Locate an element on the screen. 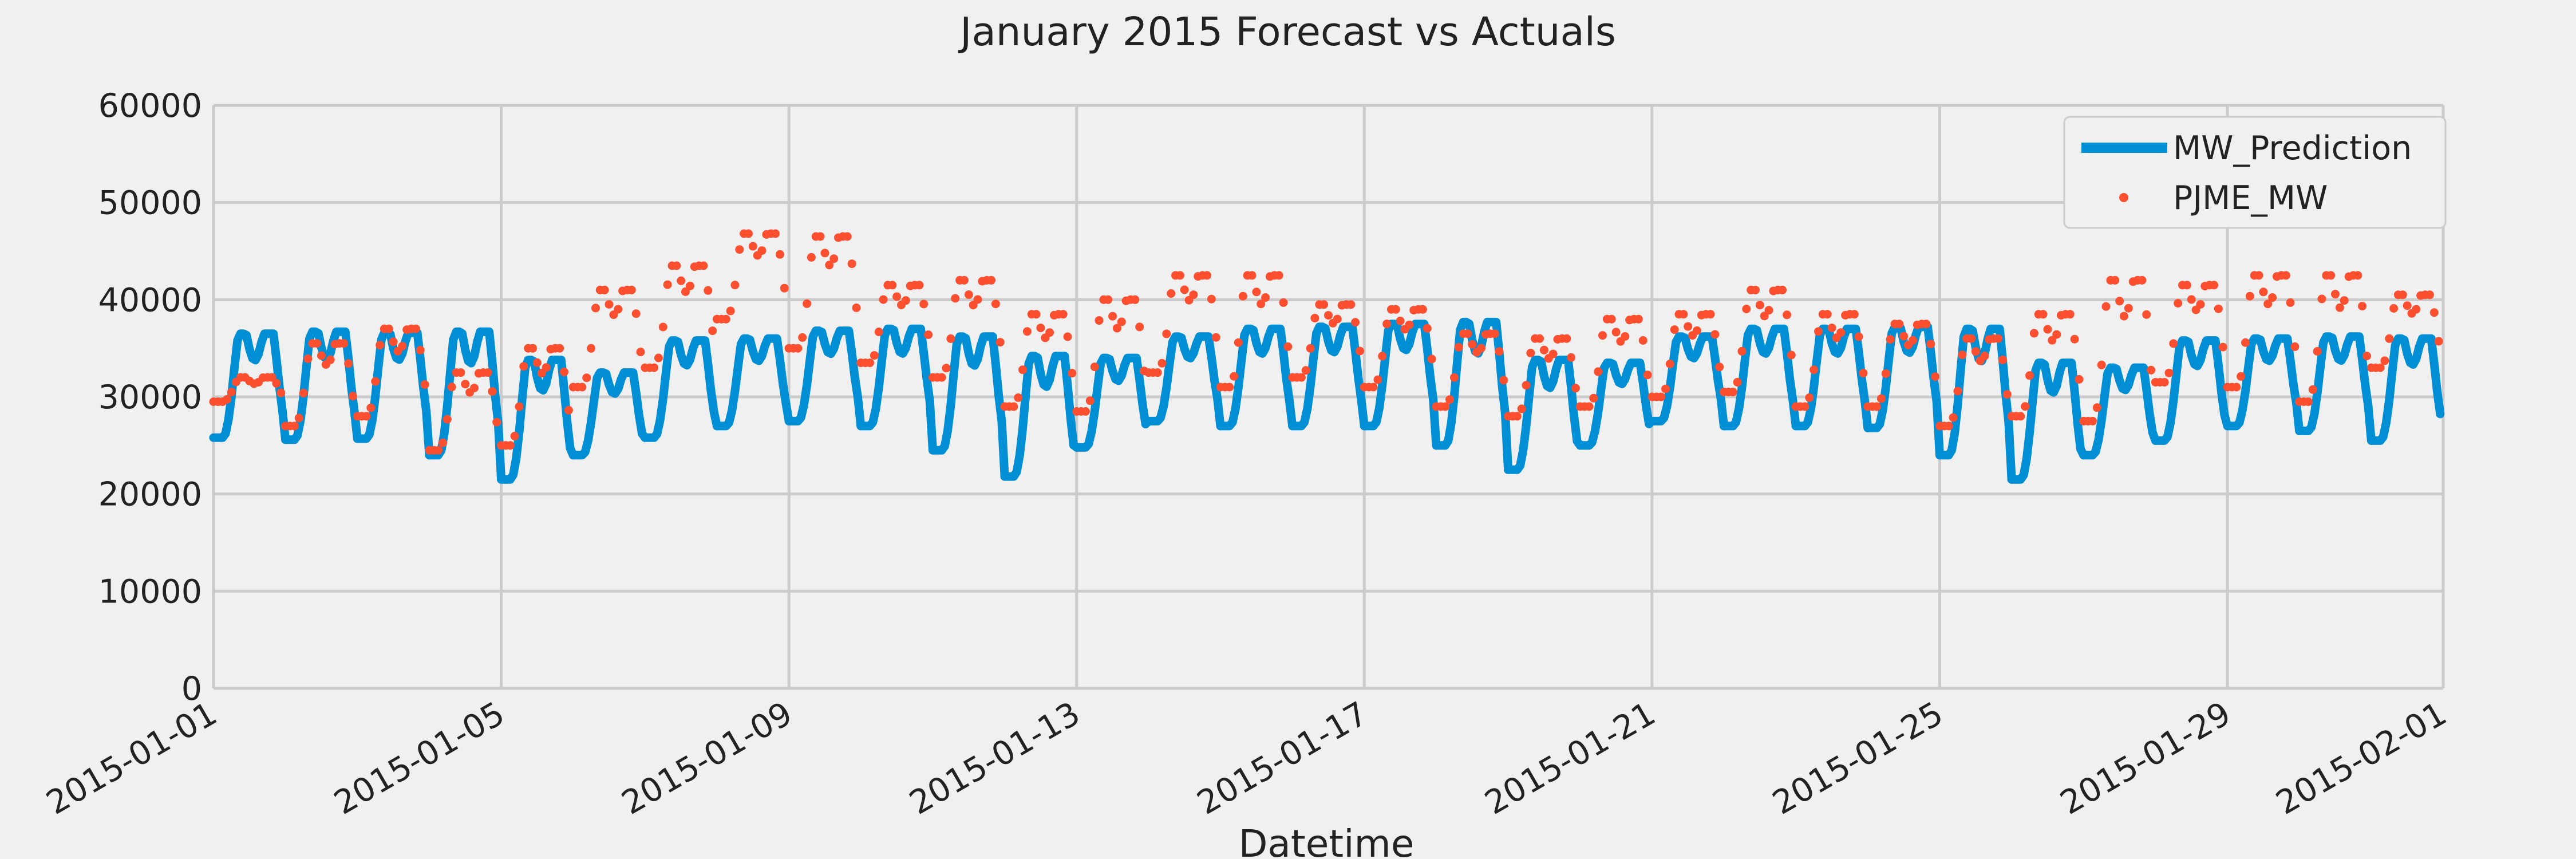 The height and width of the screenshot is (859, 2576). y-tick-label: 10000 is located at coordinates (150, 591).